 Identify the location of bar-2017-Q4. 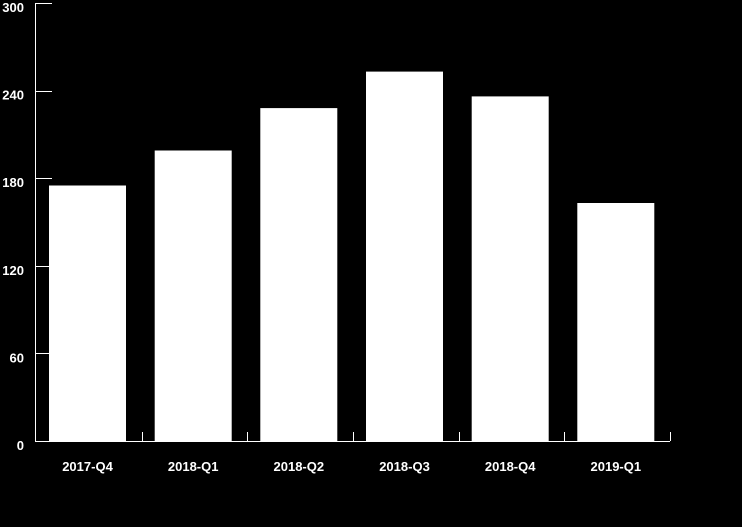
(87, 313).